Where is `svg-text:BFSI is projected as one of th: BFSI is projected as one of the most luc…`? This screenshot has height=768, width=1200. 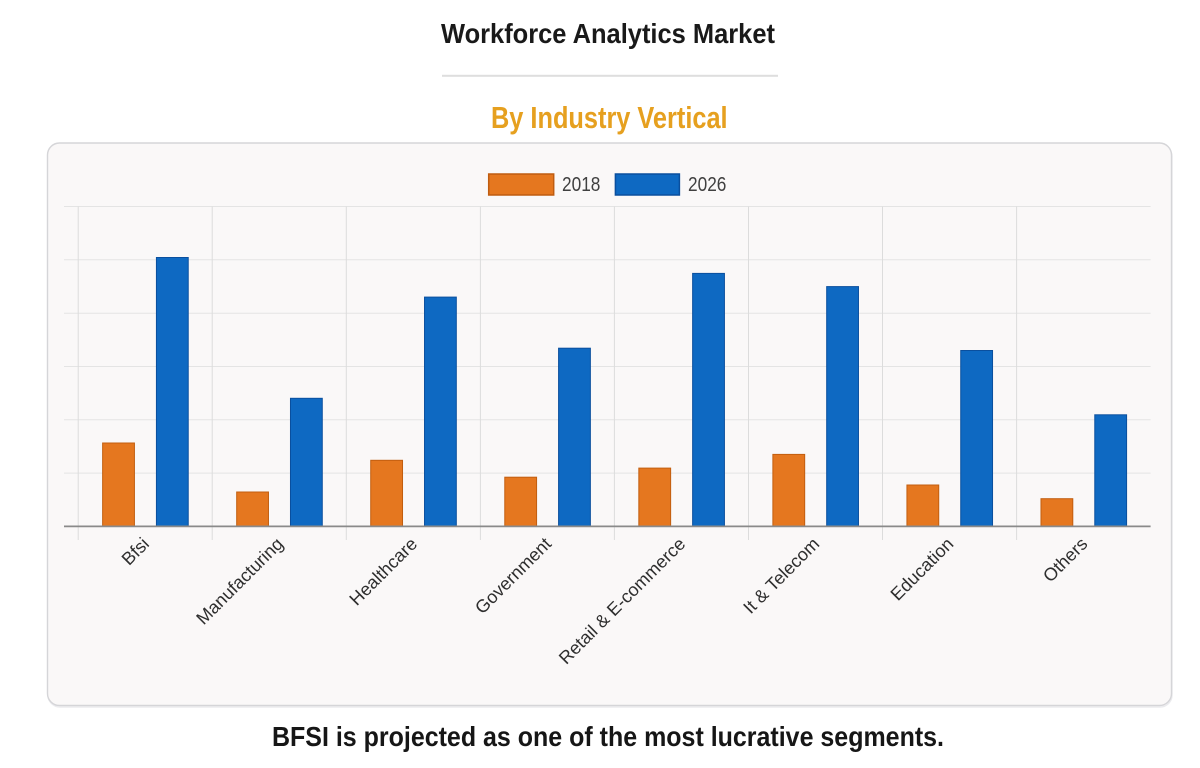 svg-text:BFSI is projected as one of th: BFSI is projected as one of the most luc… is located at coordinates (608, 736).